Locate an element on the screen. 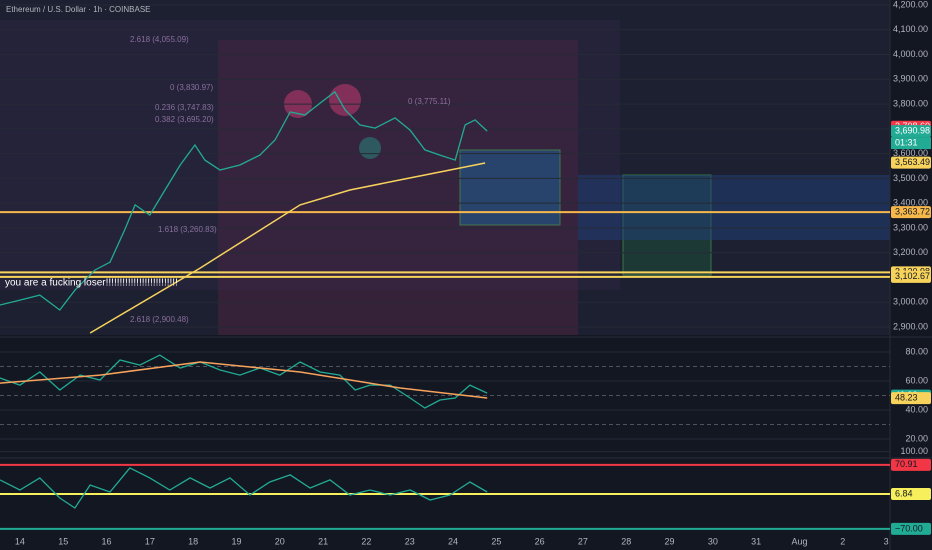 Image resolution: width=932 pixels, height=550 pixels. x-tick-label: Aug is located at coordinates (799, 541).